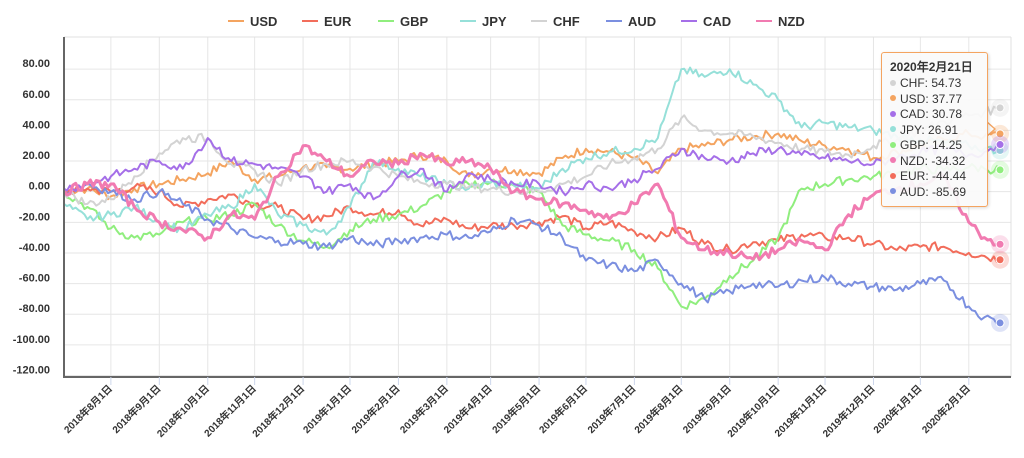 The width and height of the screenshot is (1024, 458). I want to click on x-tick-label: 2018年8月1日, so click(88, 409).